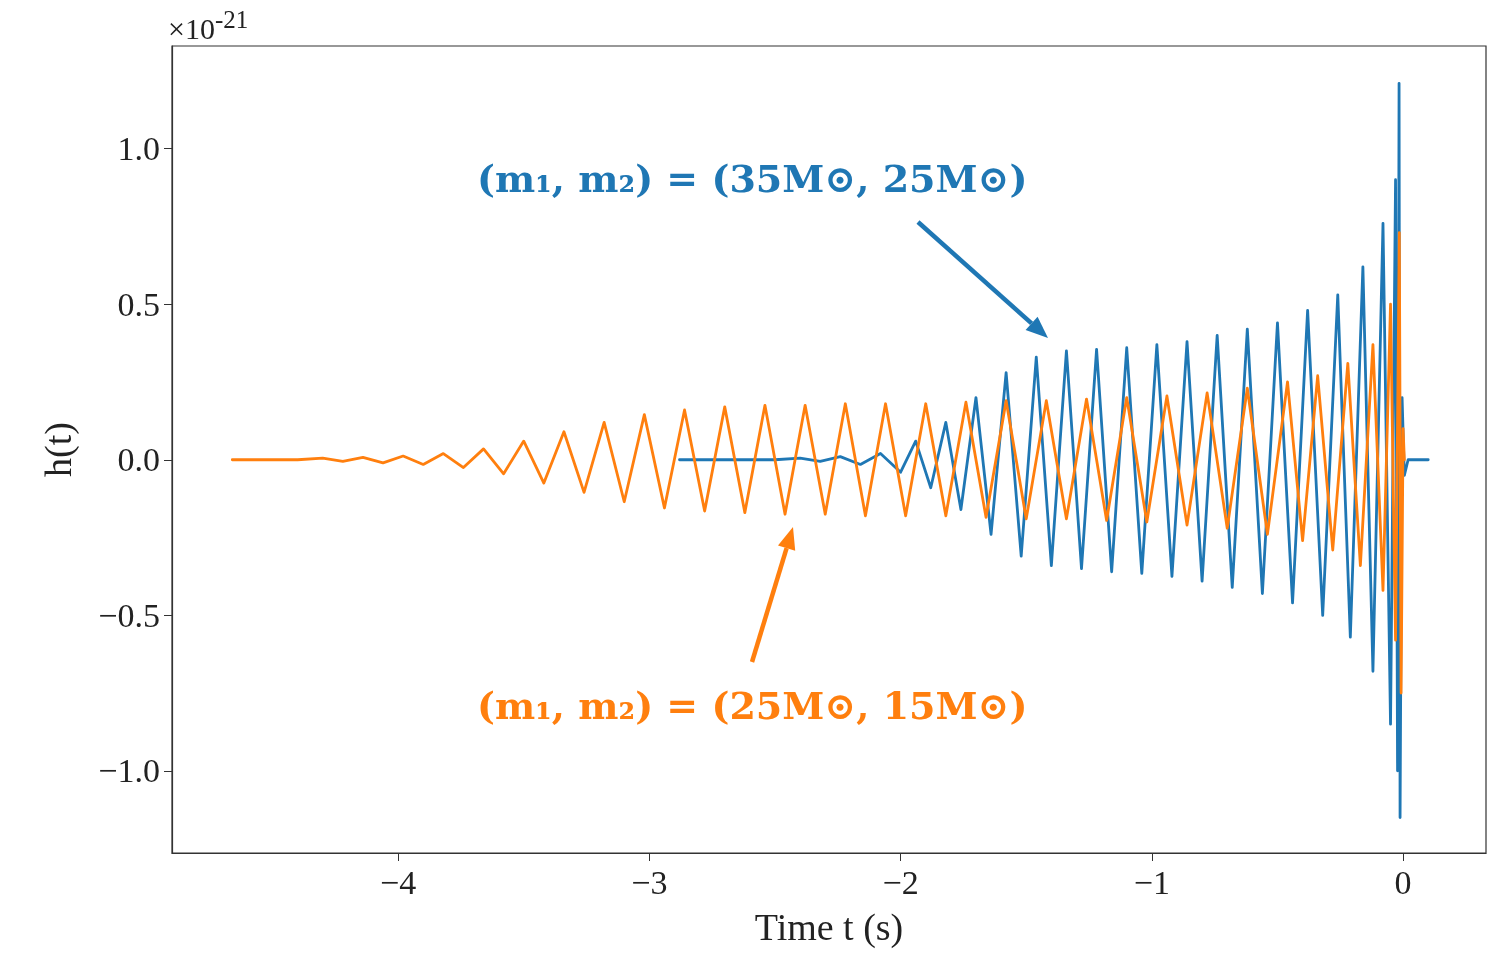 This screenshot has height=956, width=1488. I want to click on x-tick-label: 0, so click(1403, 882).